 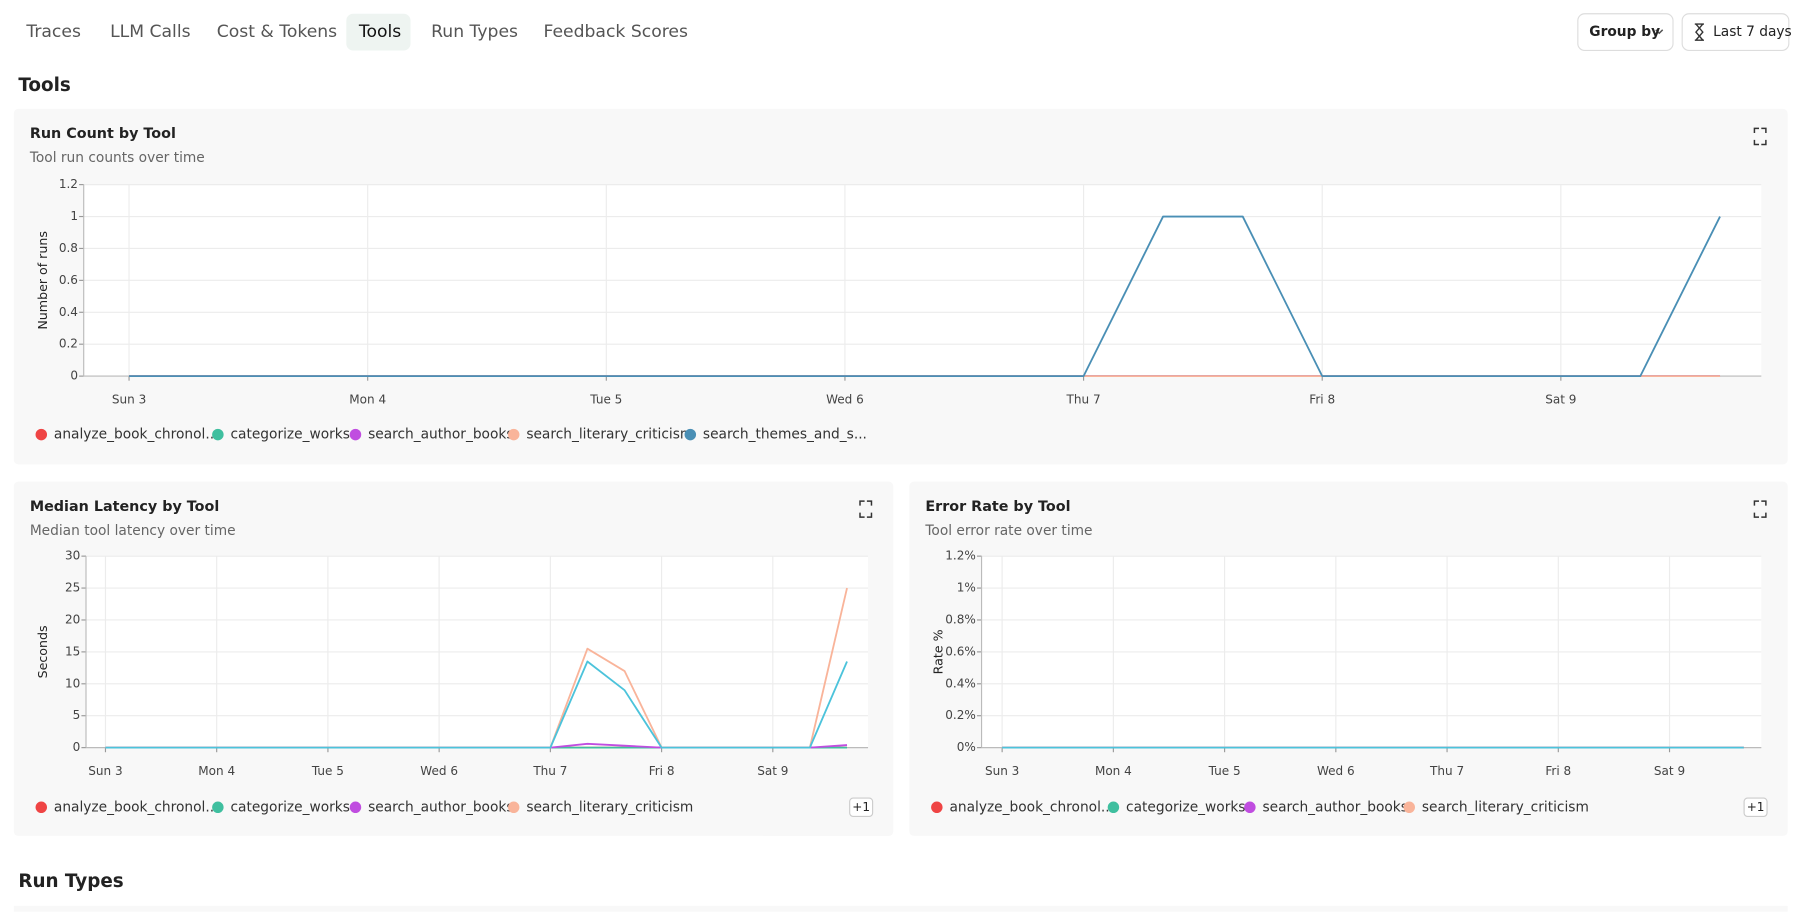 What do you see at coordinates (474, 32) in the screenshot?
I see `tab: Run Types` at bounding box center [474, 32].